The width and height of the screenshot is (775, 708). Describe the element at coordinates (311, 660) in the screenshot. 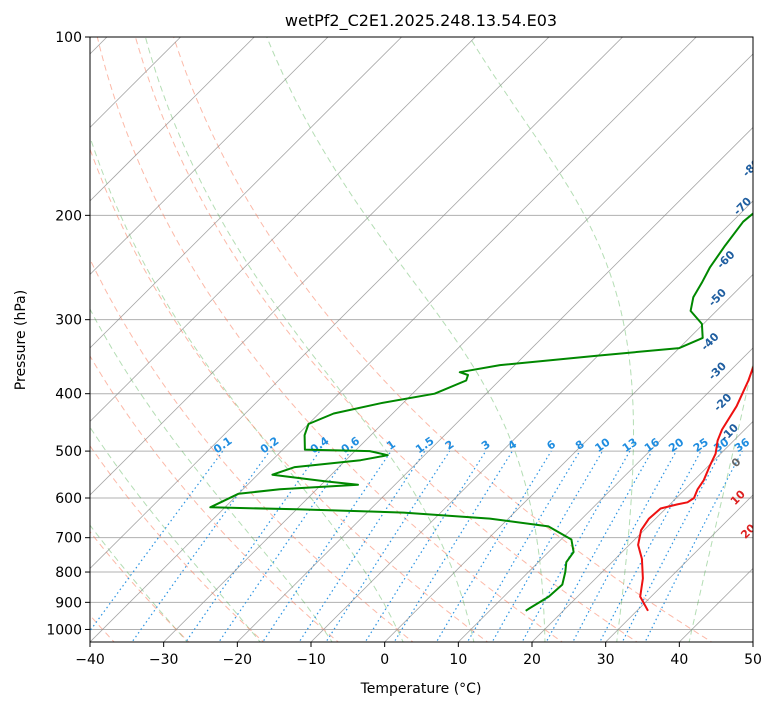

I see `x-tick-label: −10` at that location.